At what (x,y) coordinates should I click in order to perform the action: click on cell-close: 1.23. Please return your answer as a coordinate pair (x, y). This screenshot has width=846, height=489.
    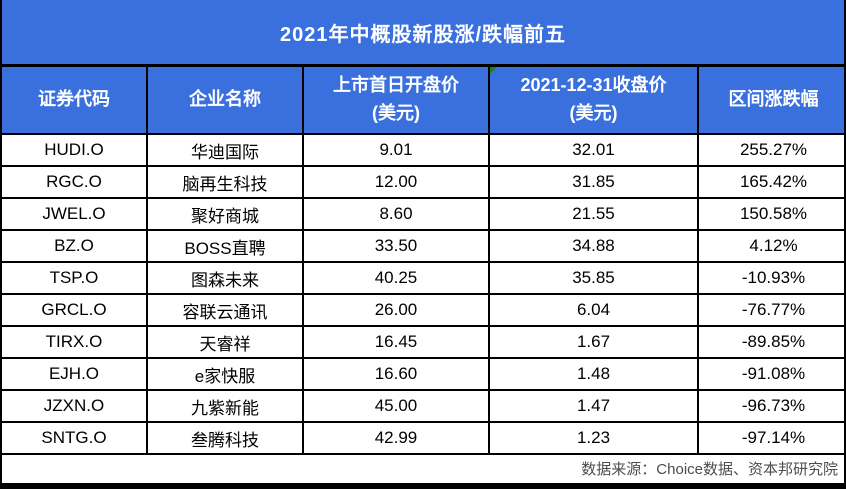
    Looking at the image, I should click on (593, 438).